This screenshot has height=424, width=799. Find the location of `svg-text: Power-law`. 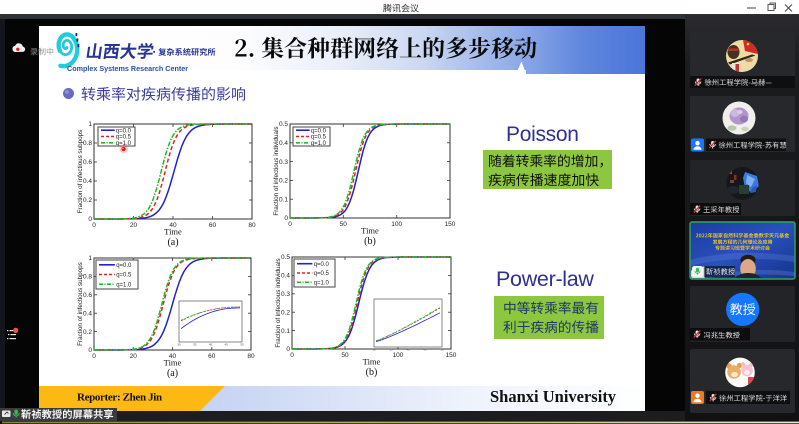

svg-text: Power-law is located at coordinates (545, 279).